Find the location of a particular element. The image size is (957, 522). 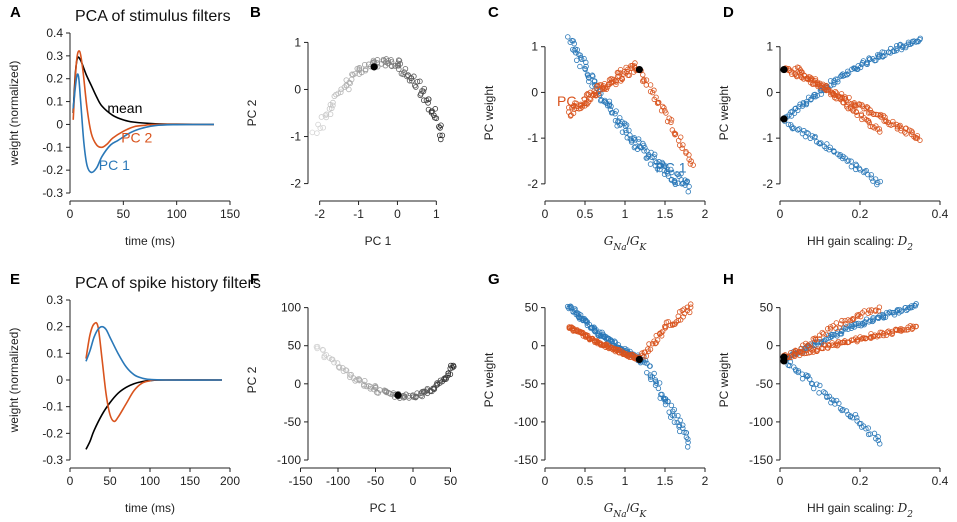

y-axis-label: PC 2 is located at coordinates (252, 112).